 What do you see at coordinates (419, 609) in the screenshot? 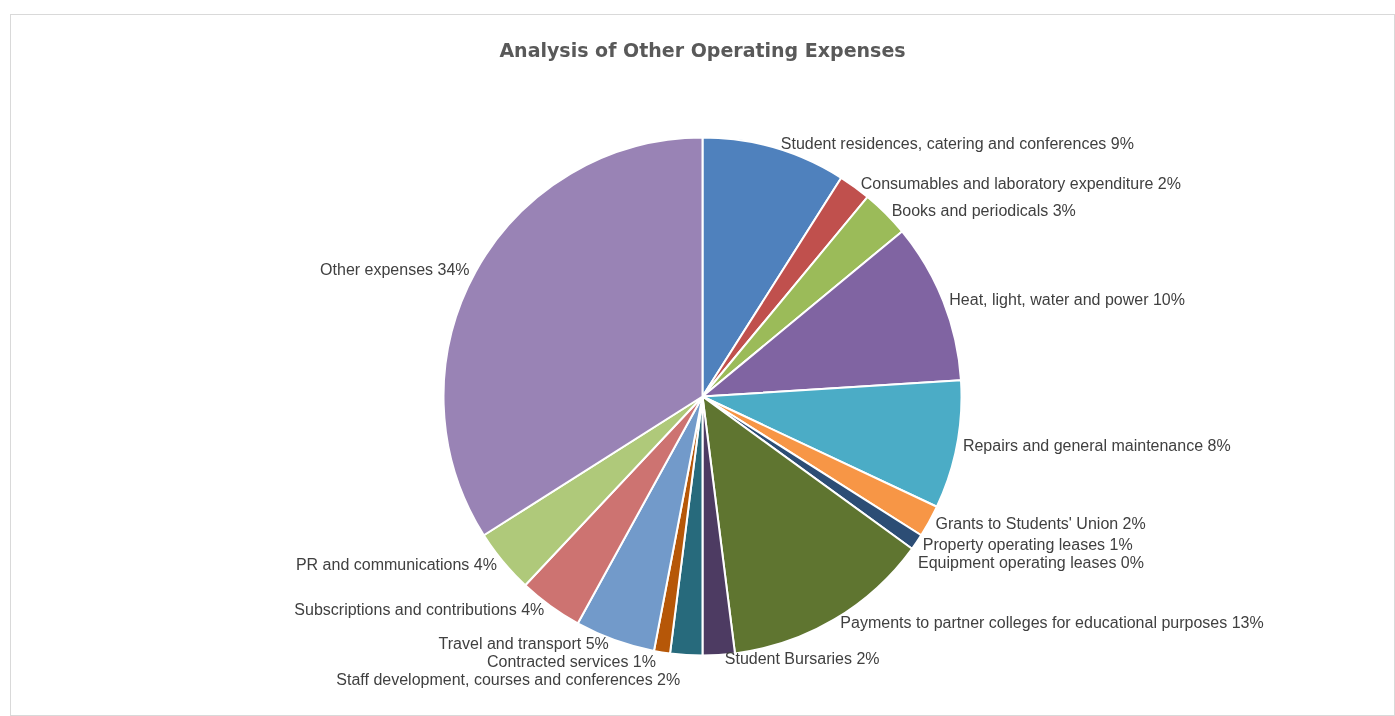
I see `slice-label: Subscriptions and contributions 4%` at bounding box center [419, 609].